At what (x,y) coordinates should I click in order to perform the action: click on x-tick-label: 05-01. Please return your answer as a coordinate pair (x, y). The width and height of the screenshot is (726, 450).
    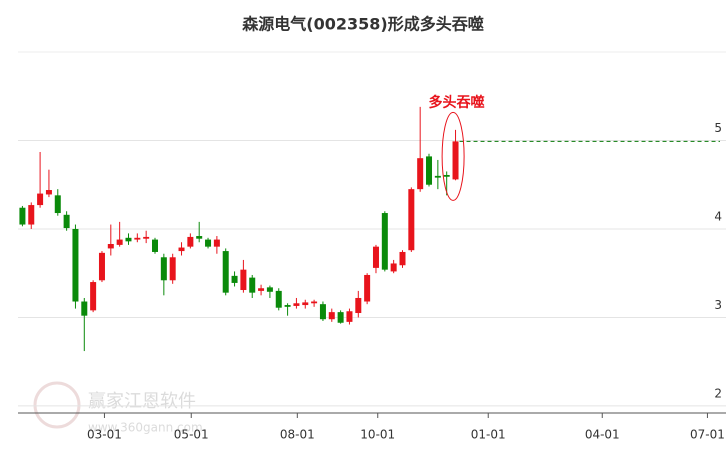
    Looking at the image, I should click on (191, 435).